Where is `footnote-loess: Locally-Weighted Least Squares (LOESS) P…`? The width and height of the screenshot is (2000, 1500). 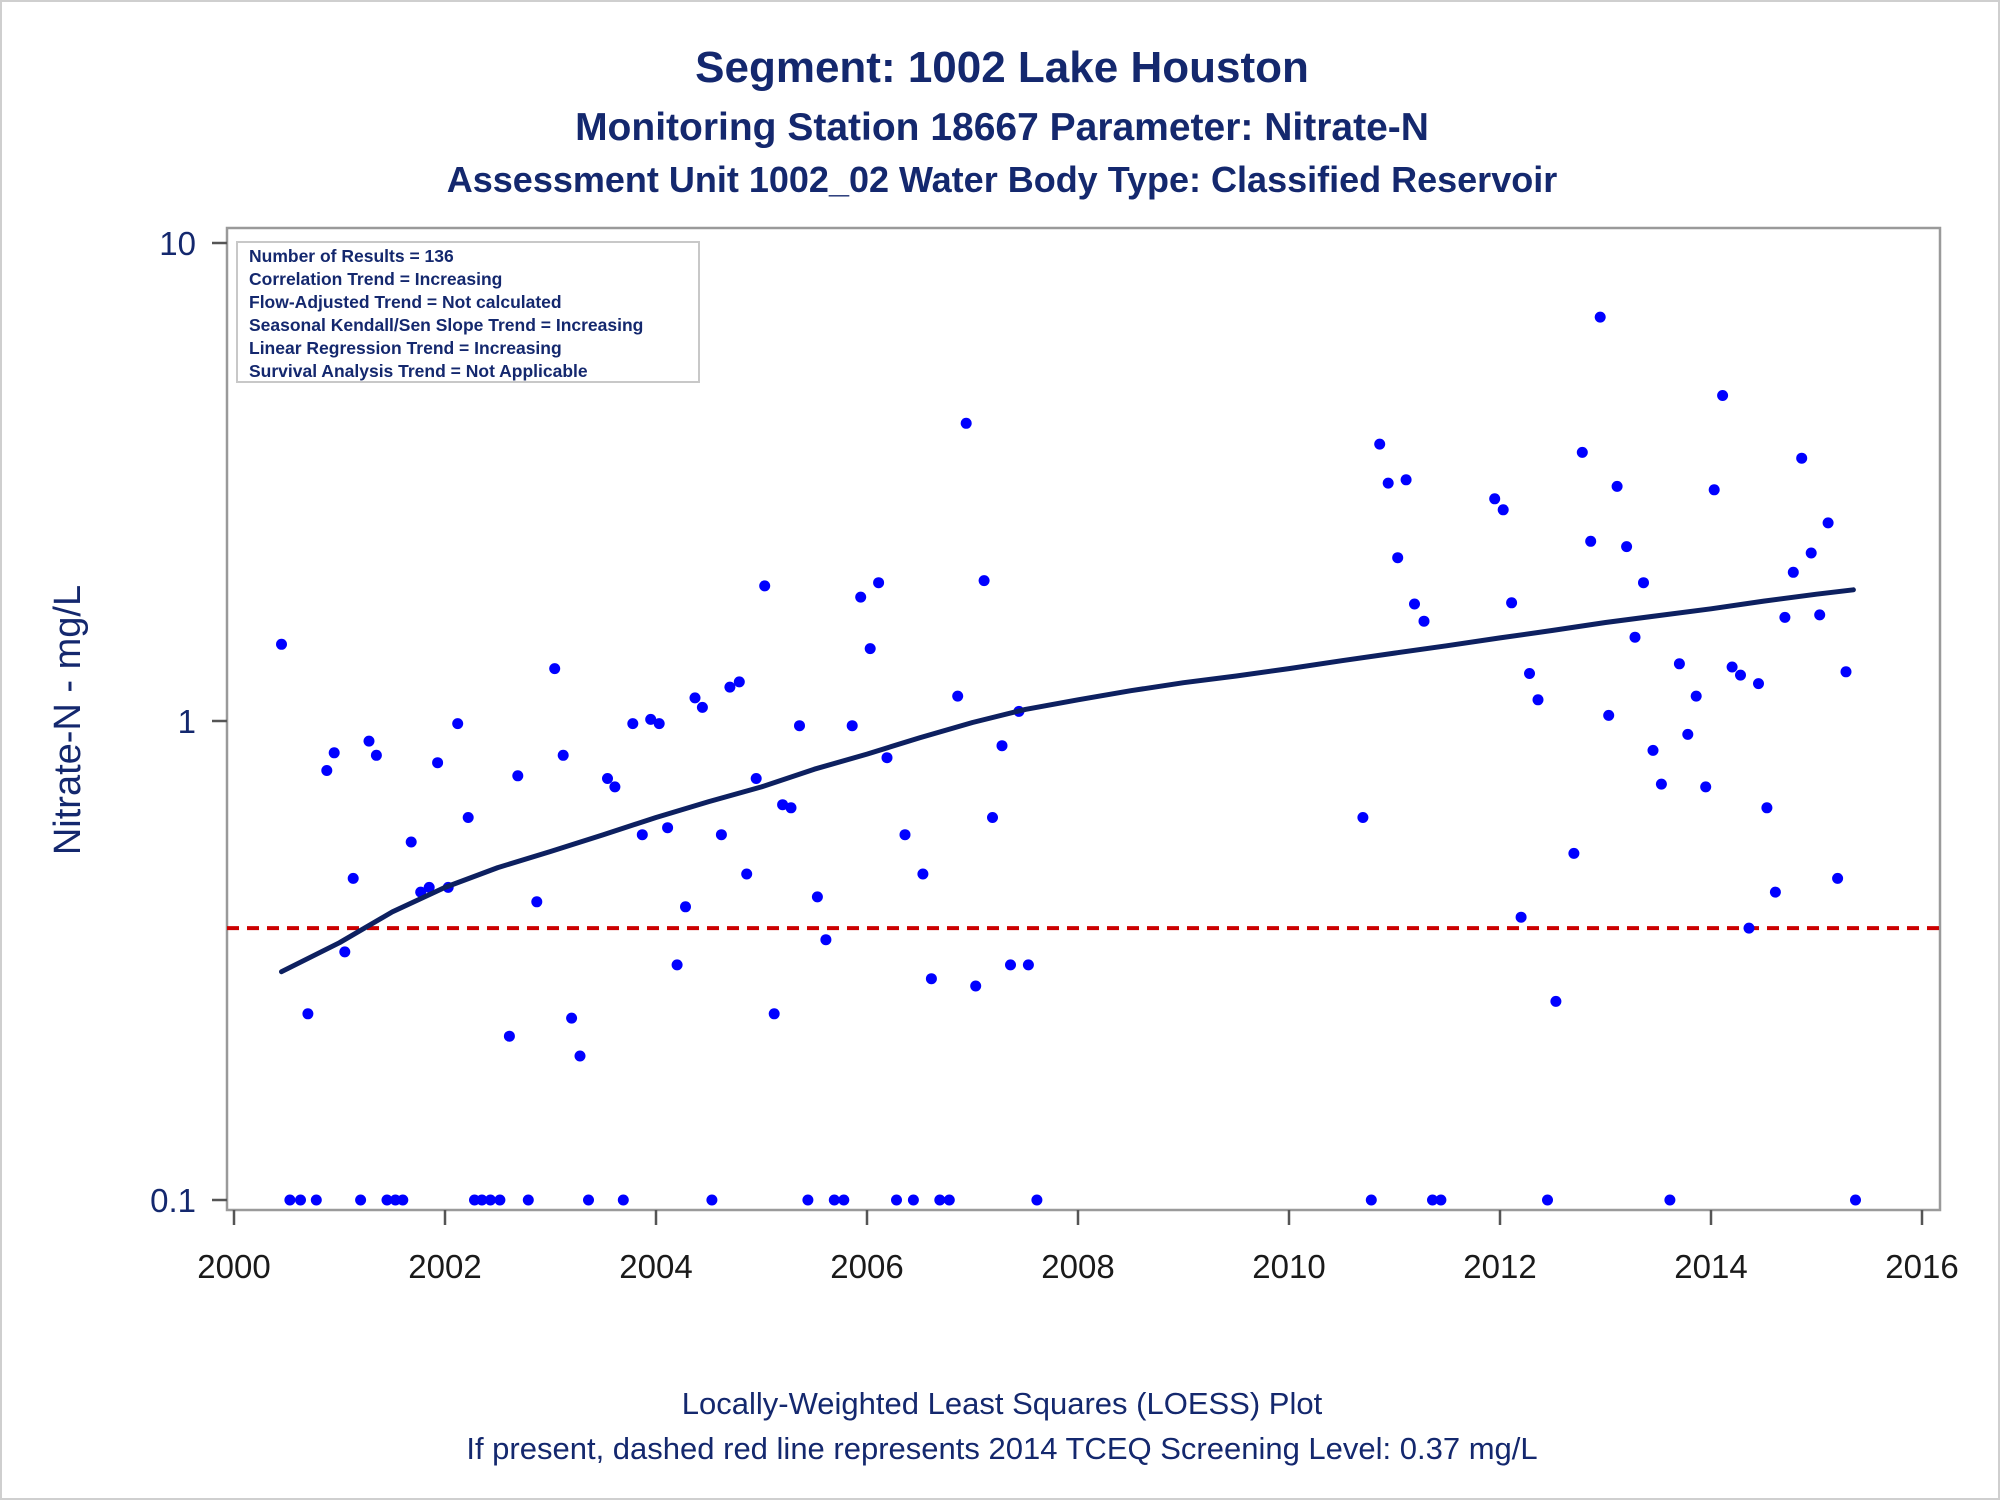
footnote-loess: Locally-Weighted Least Squares (LOESS) P… is located at coordinates (1002, 1403).